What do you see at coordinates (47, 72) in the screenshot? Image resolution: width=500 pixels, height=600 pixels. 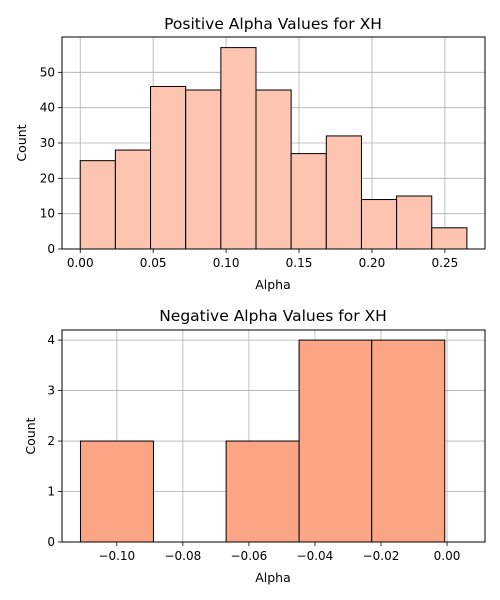 I see `y-tick-label: 50` at bounding box center [47, 72].